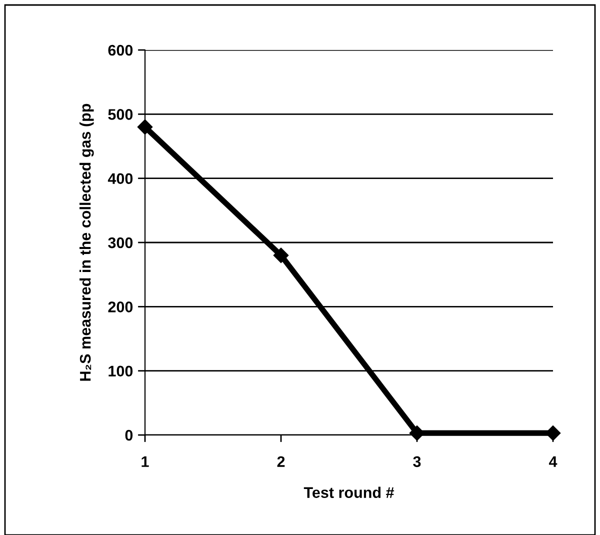 Image resolution: width=600 pixels, height=535 pixels. Describe the element at coordinates (553, 461) in the screenshot. I see `x-tick-label: 4` at that location.